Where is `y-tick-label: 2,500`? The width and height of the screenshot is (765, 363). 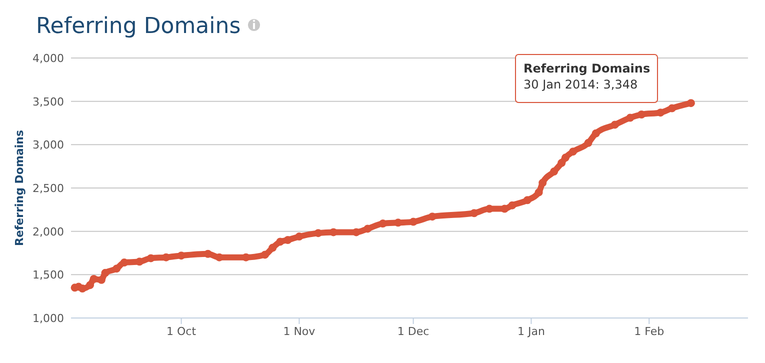
y-tick-label: 2,500 is located at coordinates (48, 188).